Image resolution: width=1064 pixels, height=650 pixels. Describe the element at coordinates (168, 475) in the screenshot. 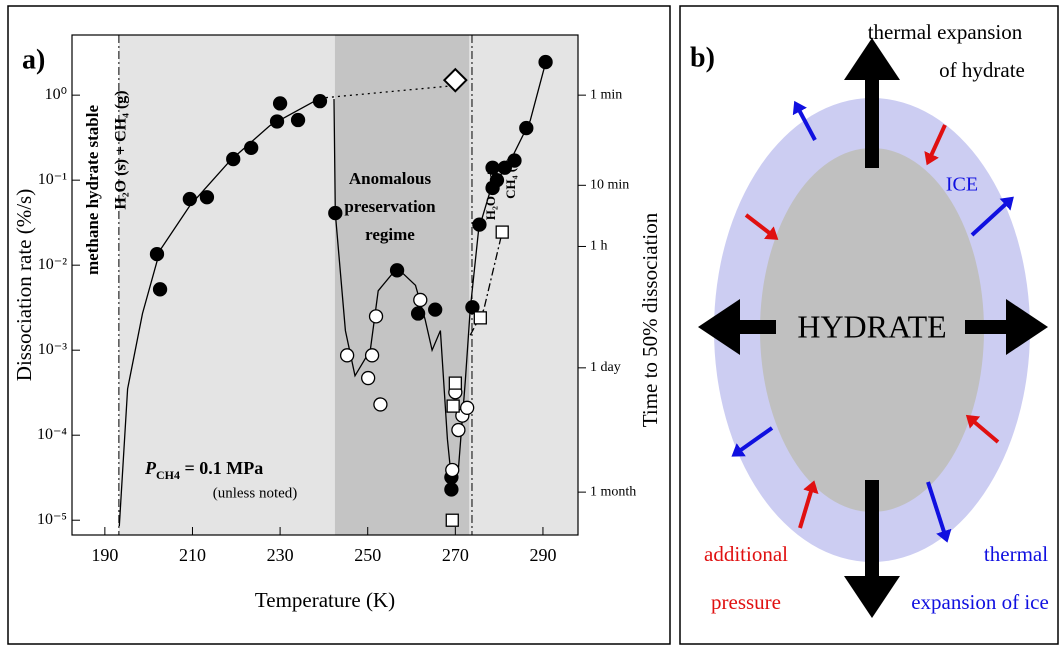

I see `annotation-part: CH4` at that location.